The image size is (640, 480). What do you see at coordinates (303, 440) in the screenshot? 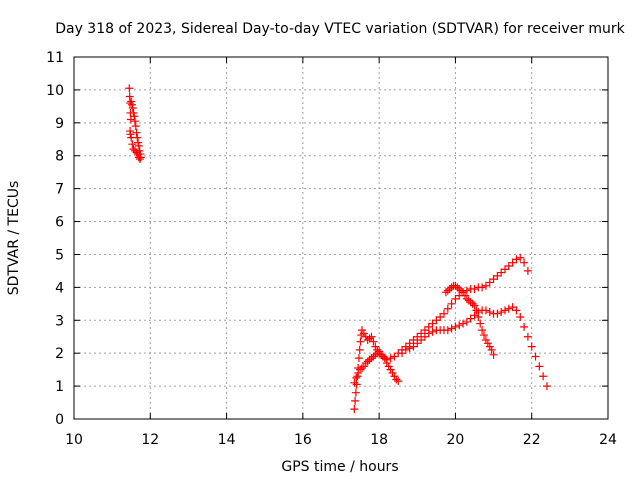
I see `x-tick-label: 16` at bounding box center [303, 440].